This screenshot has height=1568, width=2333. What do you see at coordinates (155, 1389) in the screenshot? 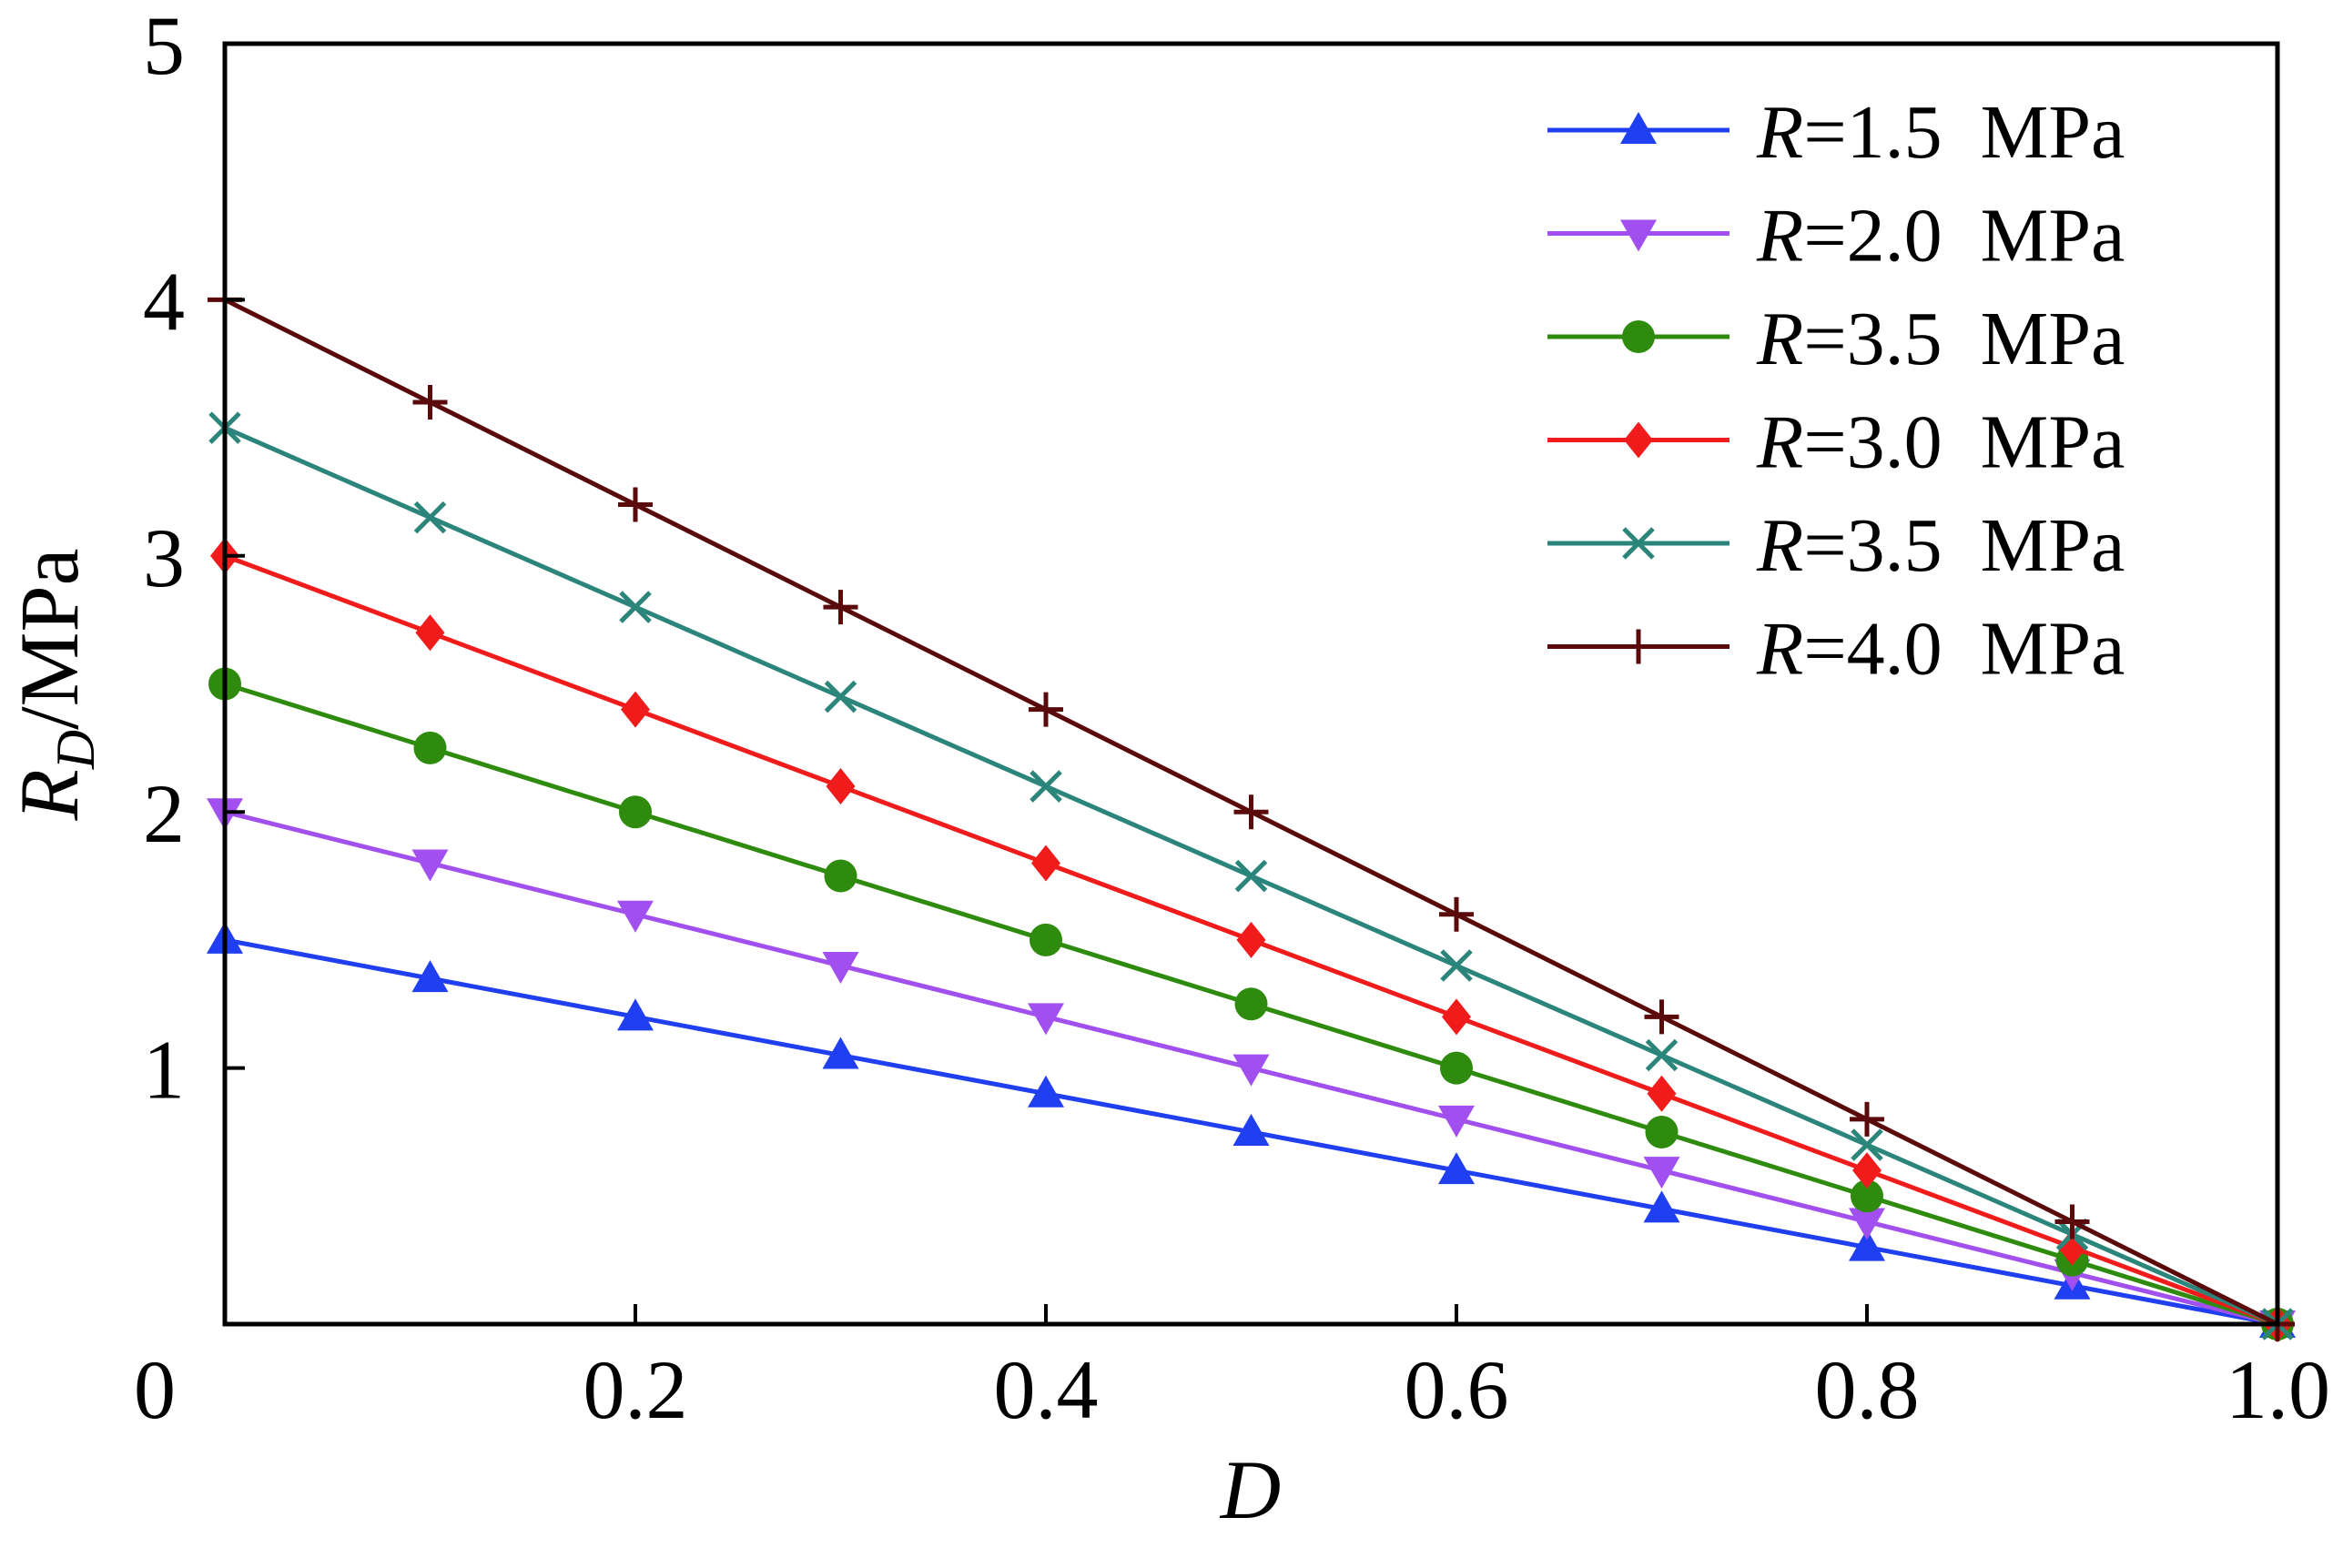
I see `x-tick-label: 0` at bounding box center [155, 1389].